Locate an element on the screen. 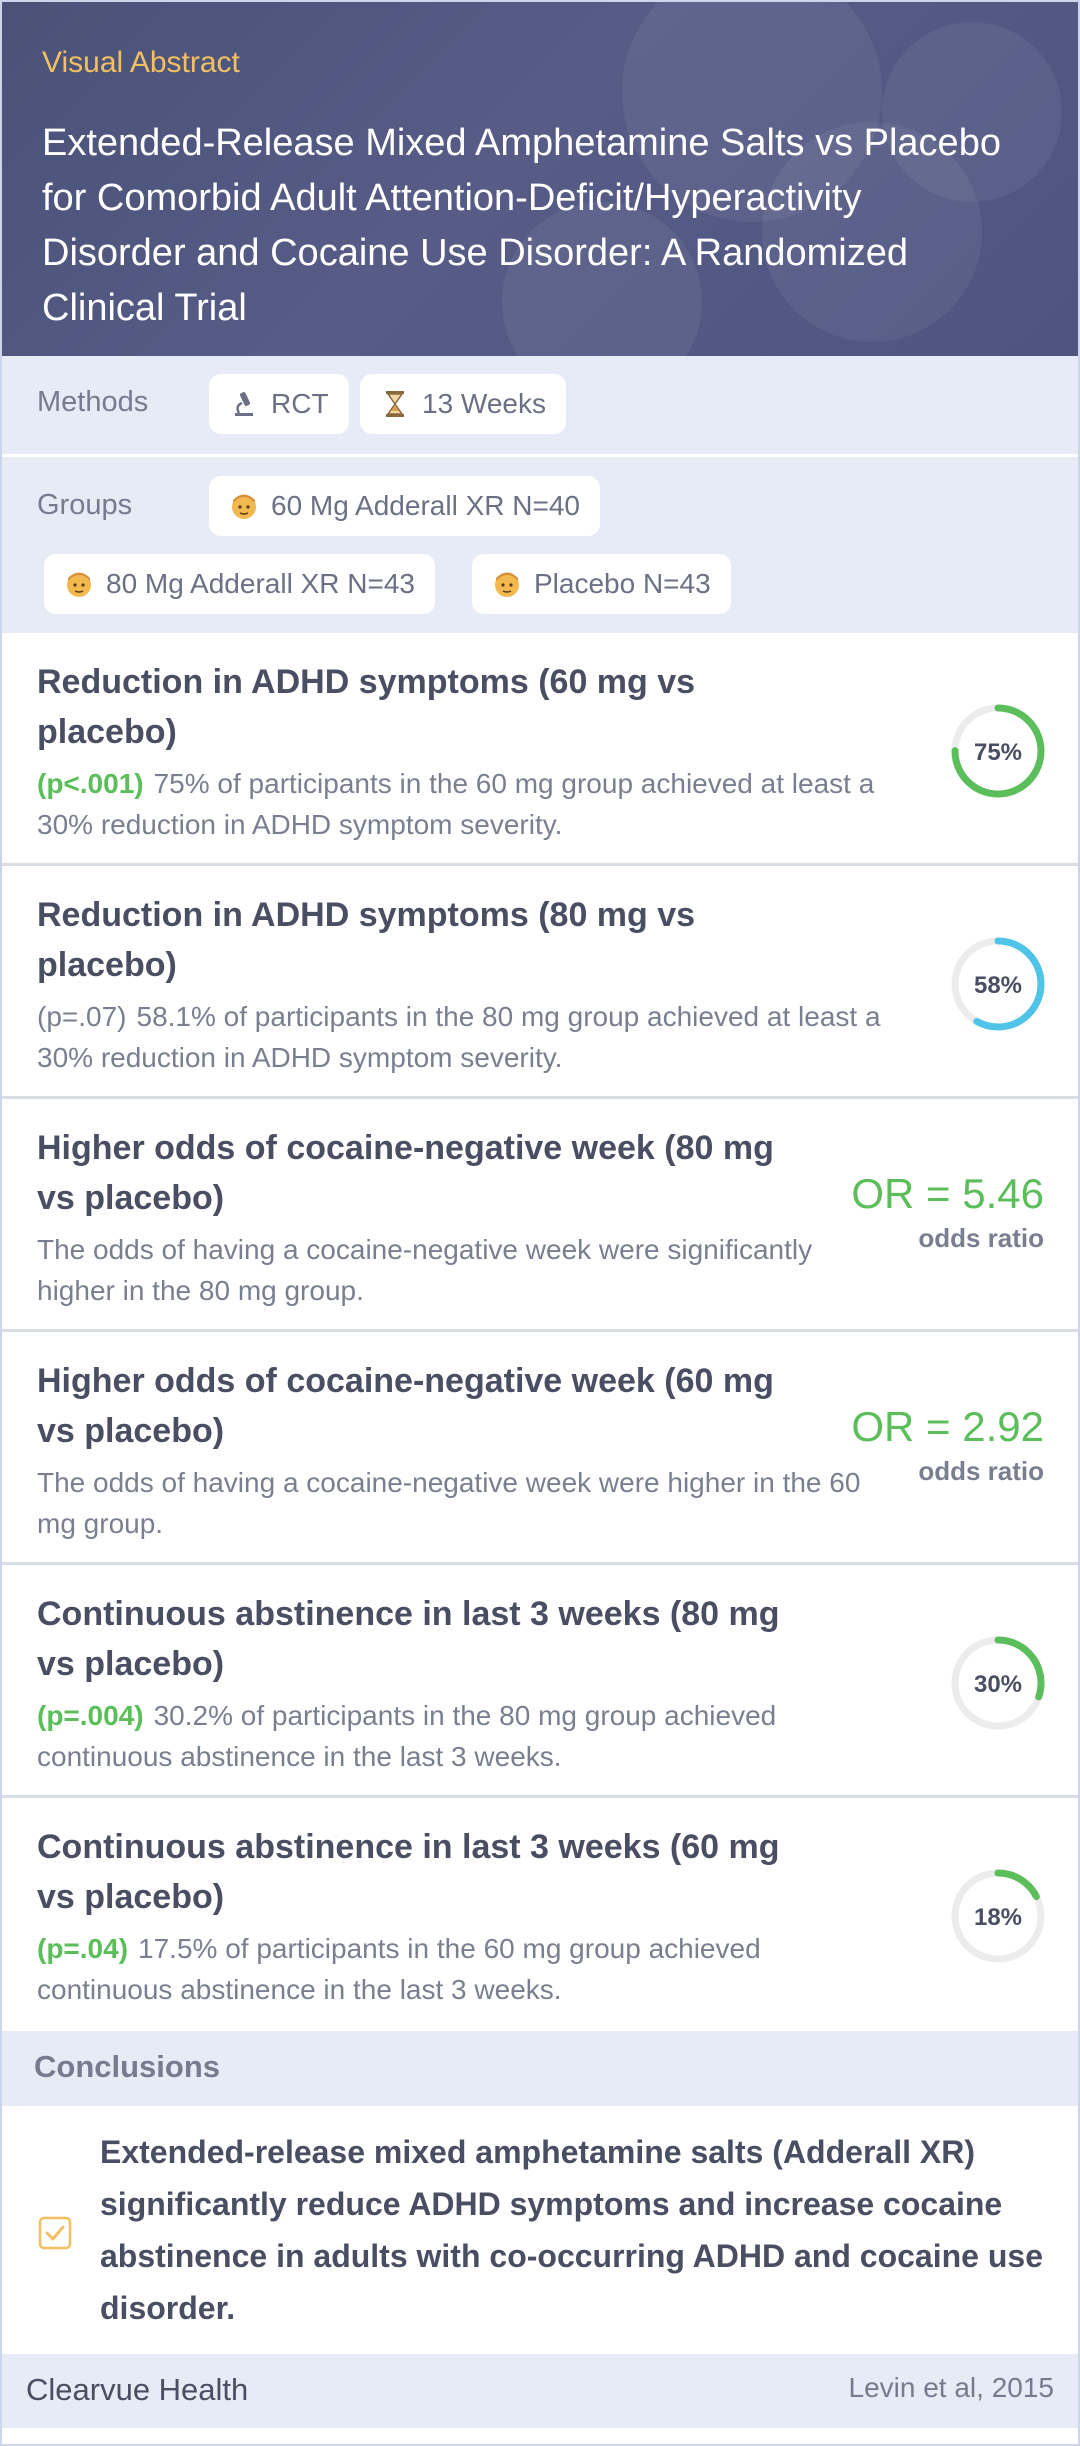 The width and height of the screenshot is (1080, 2446). ring-label: 75% is located at coordinates (998, 752).